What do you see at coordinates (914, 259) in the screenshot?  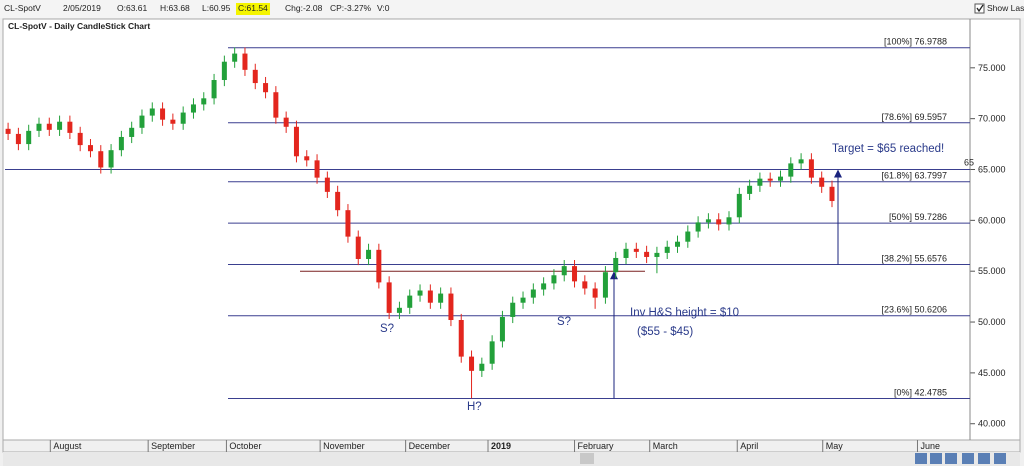 I see `fib-label: [38.2%] 55.6576` at bounding box center [914, 259].